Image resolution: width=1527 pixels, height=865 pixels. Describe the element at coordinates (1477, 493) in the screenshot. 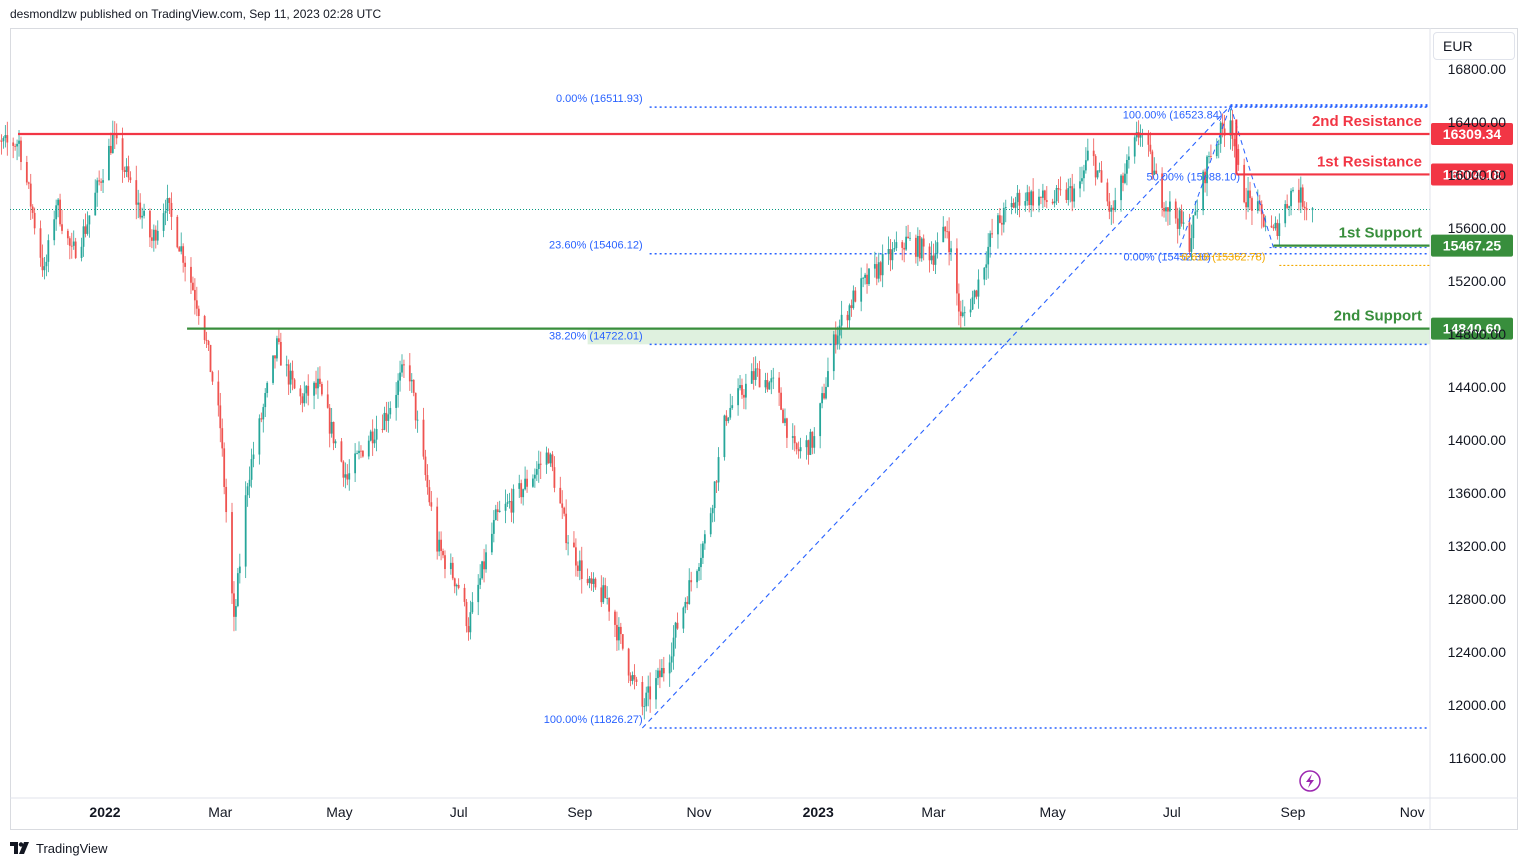

I see `y-tick-label: 13600.00` at that location.